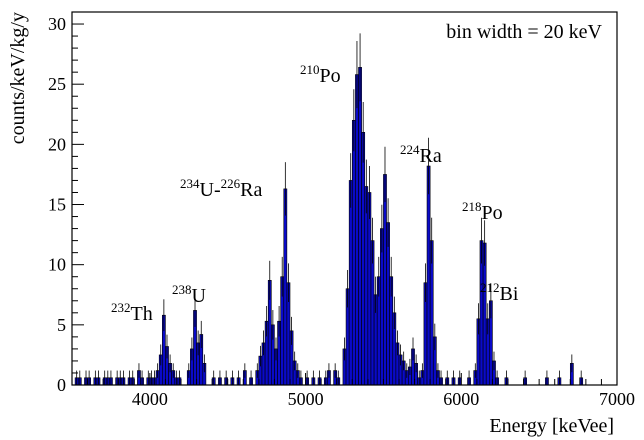 The height and width of the screenshot is (440, 644). Describe the element at coordinates (461, 399) in the screenshot. I see `x-tick-label: 6000` at that location.